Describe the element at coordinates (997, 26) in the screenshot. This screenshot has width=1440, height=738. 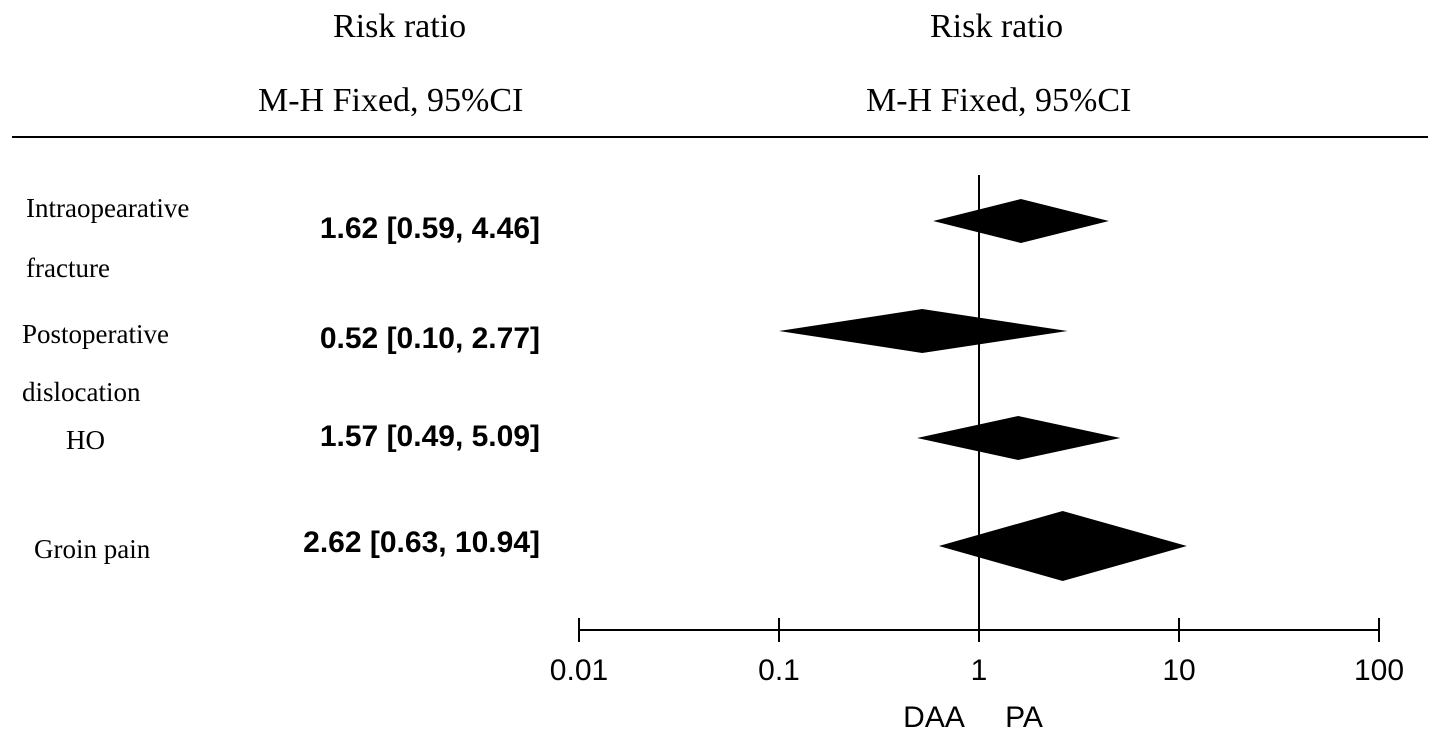
I see `right-header-title: Risk ratio` at that location.